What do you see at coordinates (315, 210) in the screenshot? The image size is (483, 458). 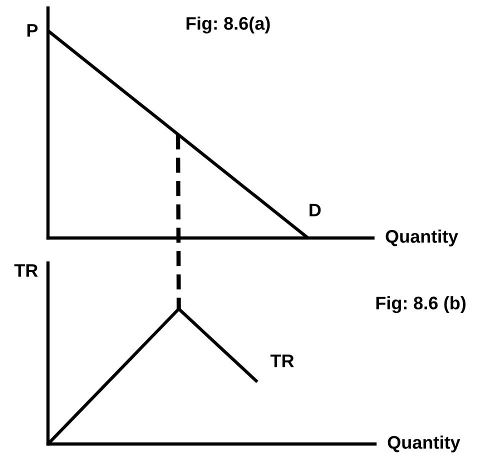 I see `series-label: D` at bounding box center [315, 210].